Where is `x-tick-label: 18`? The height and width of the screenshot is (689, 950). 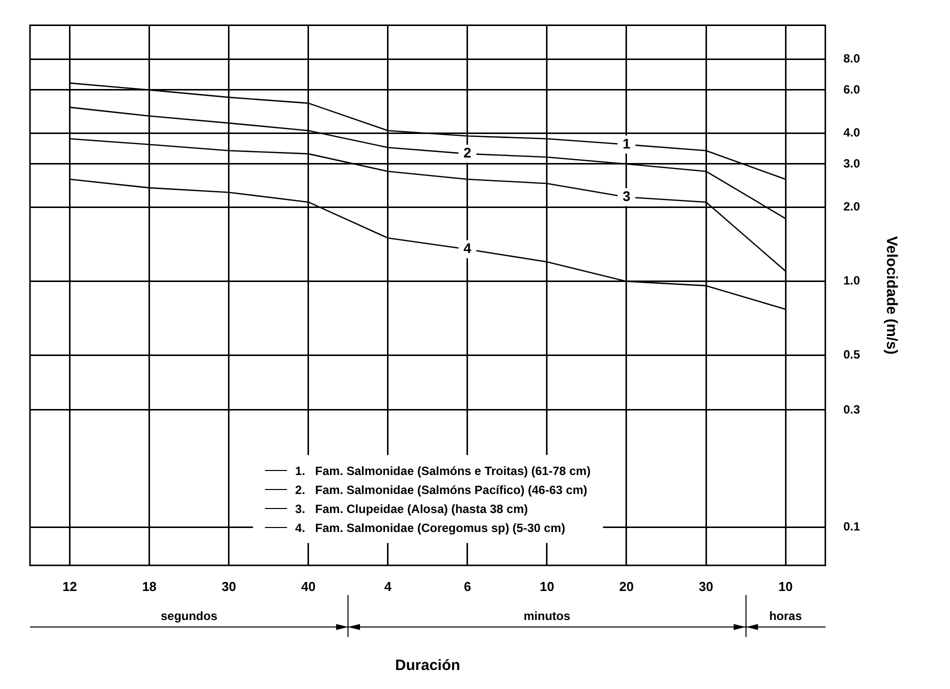 x-tick-label: 18 is located at coordinates (149, 586).